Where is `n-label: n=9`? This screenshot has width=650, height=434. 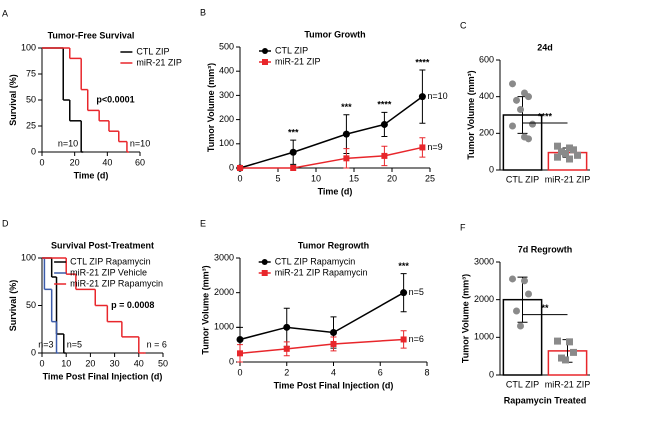
n-label: n=9 is located at coordinates (434, 147).